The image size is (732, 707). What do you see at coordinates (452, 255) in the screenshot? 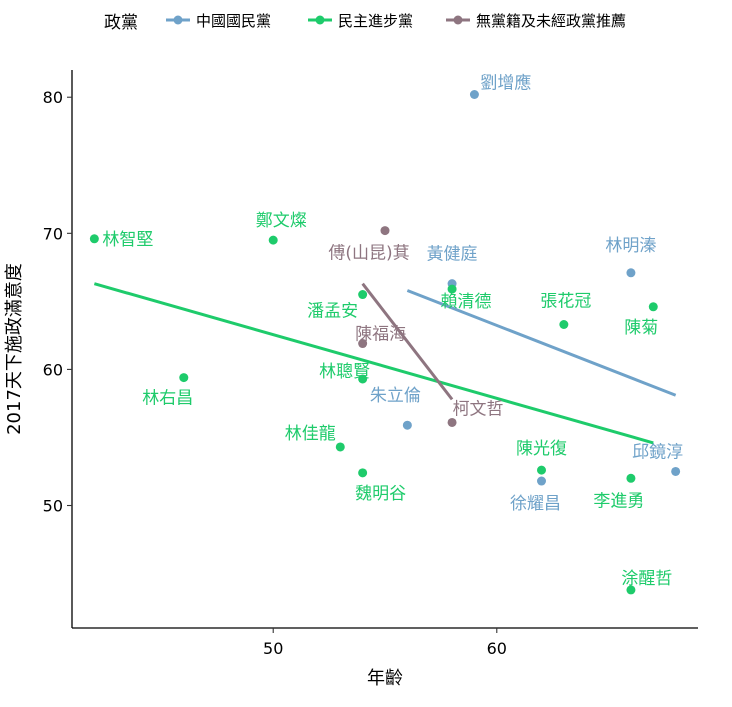
I see `point-label: 黃健庭` at bounding box center [452, 255].